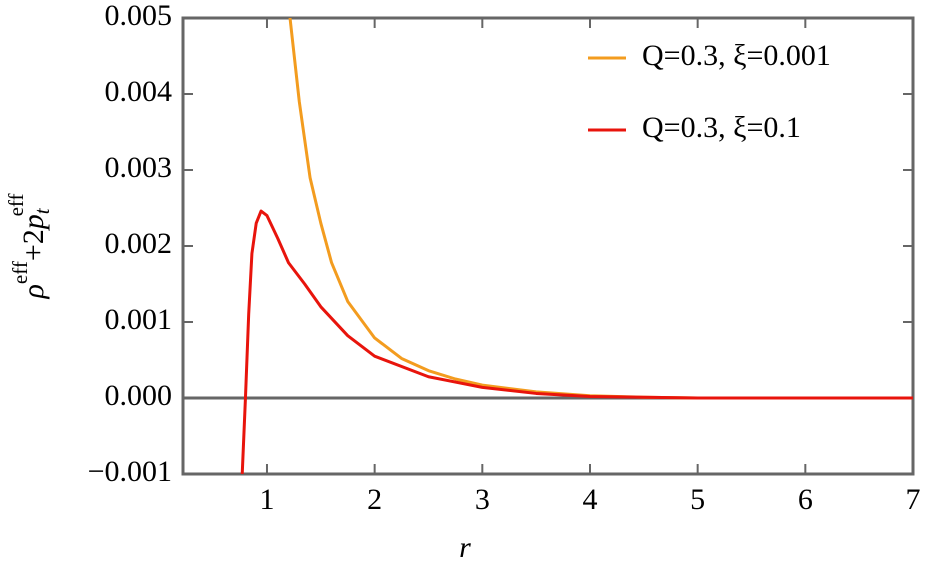  What do you see at coordinates (465, 547) in the screenshot?
I see `x-axis-label: r` at bounding box center [465, 547].